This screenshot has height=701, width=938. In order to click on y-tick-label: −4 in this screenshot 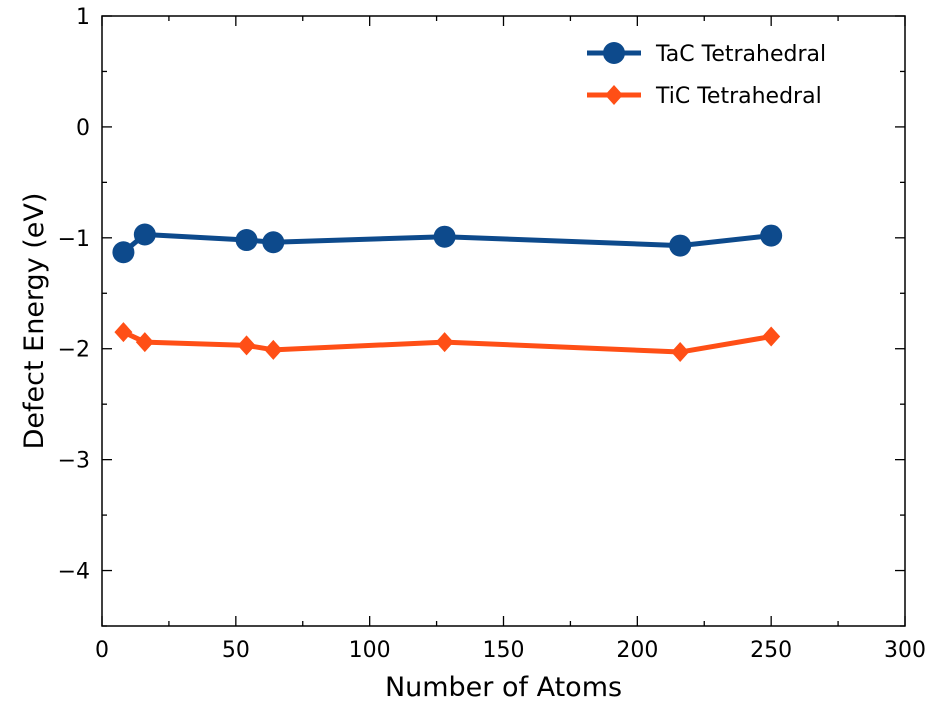, I will do `click(74, 572)`.